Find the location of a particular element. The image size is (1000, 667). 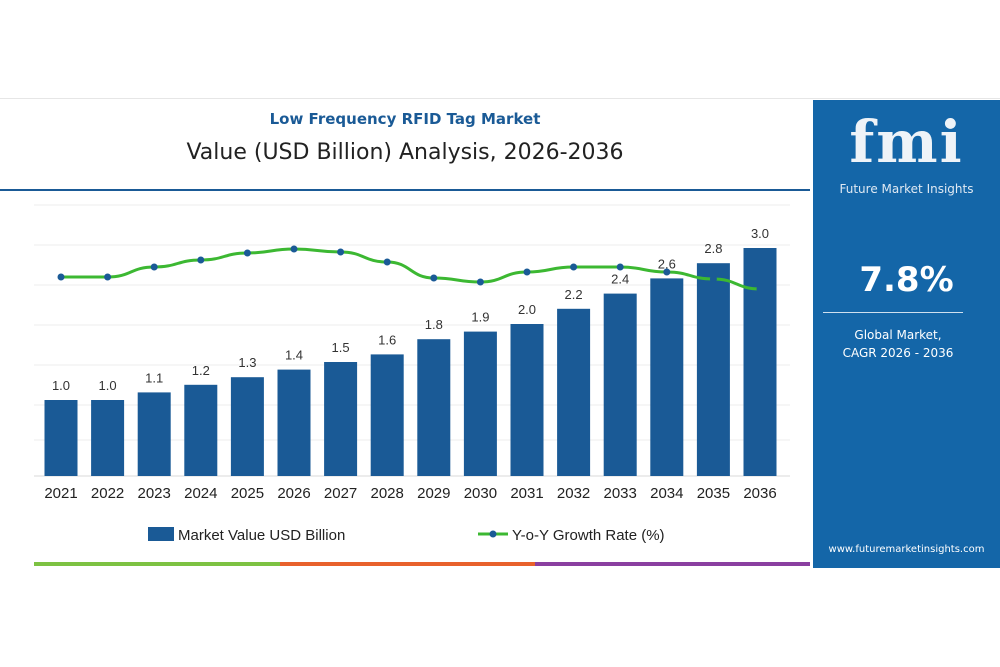

bar-2028 is located at coordinates (387, 415).